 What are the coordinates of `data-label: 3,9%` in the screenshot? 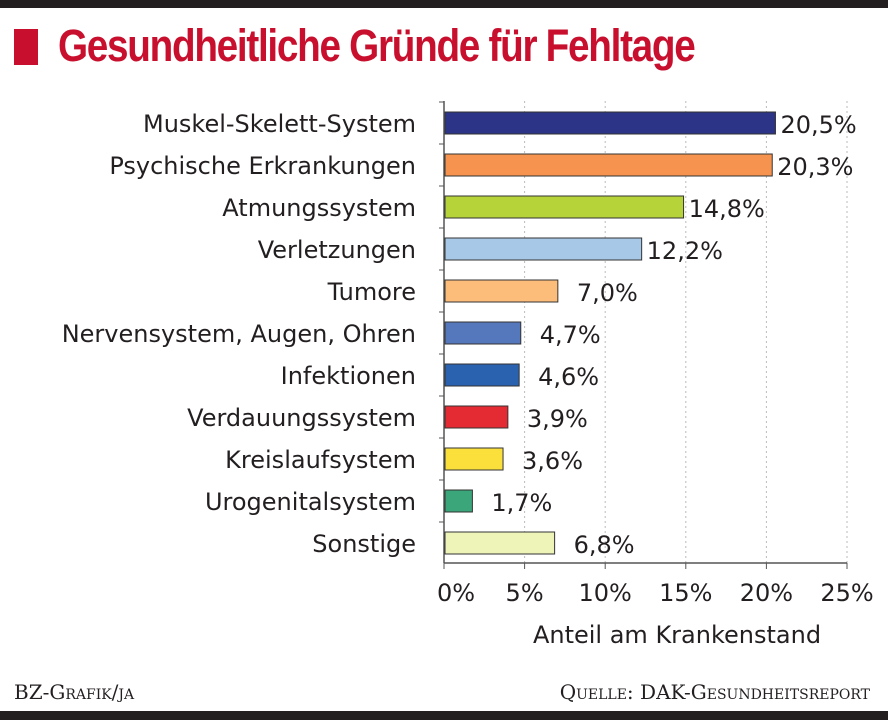 It's located at (557, 419).